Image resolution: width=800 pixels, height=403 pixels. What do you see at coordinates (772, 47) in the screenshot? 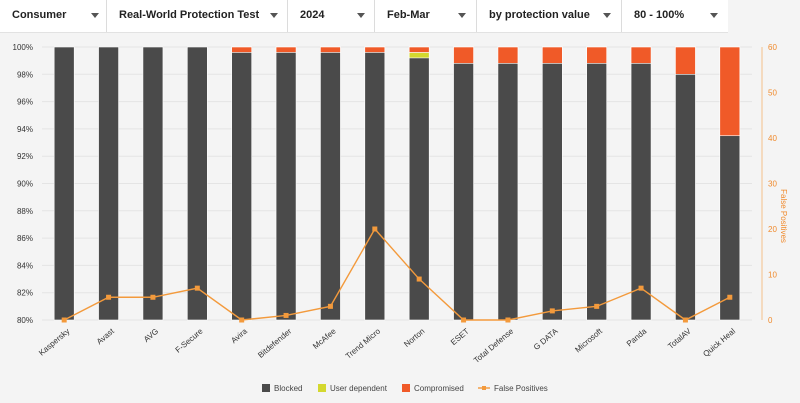
I see `y2-tick-label: 60` at bounding box center [772, 47].